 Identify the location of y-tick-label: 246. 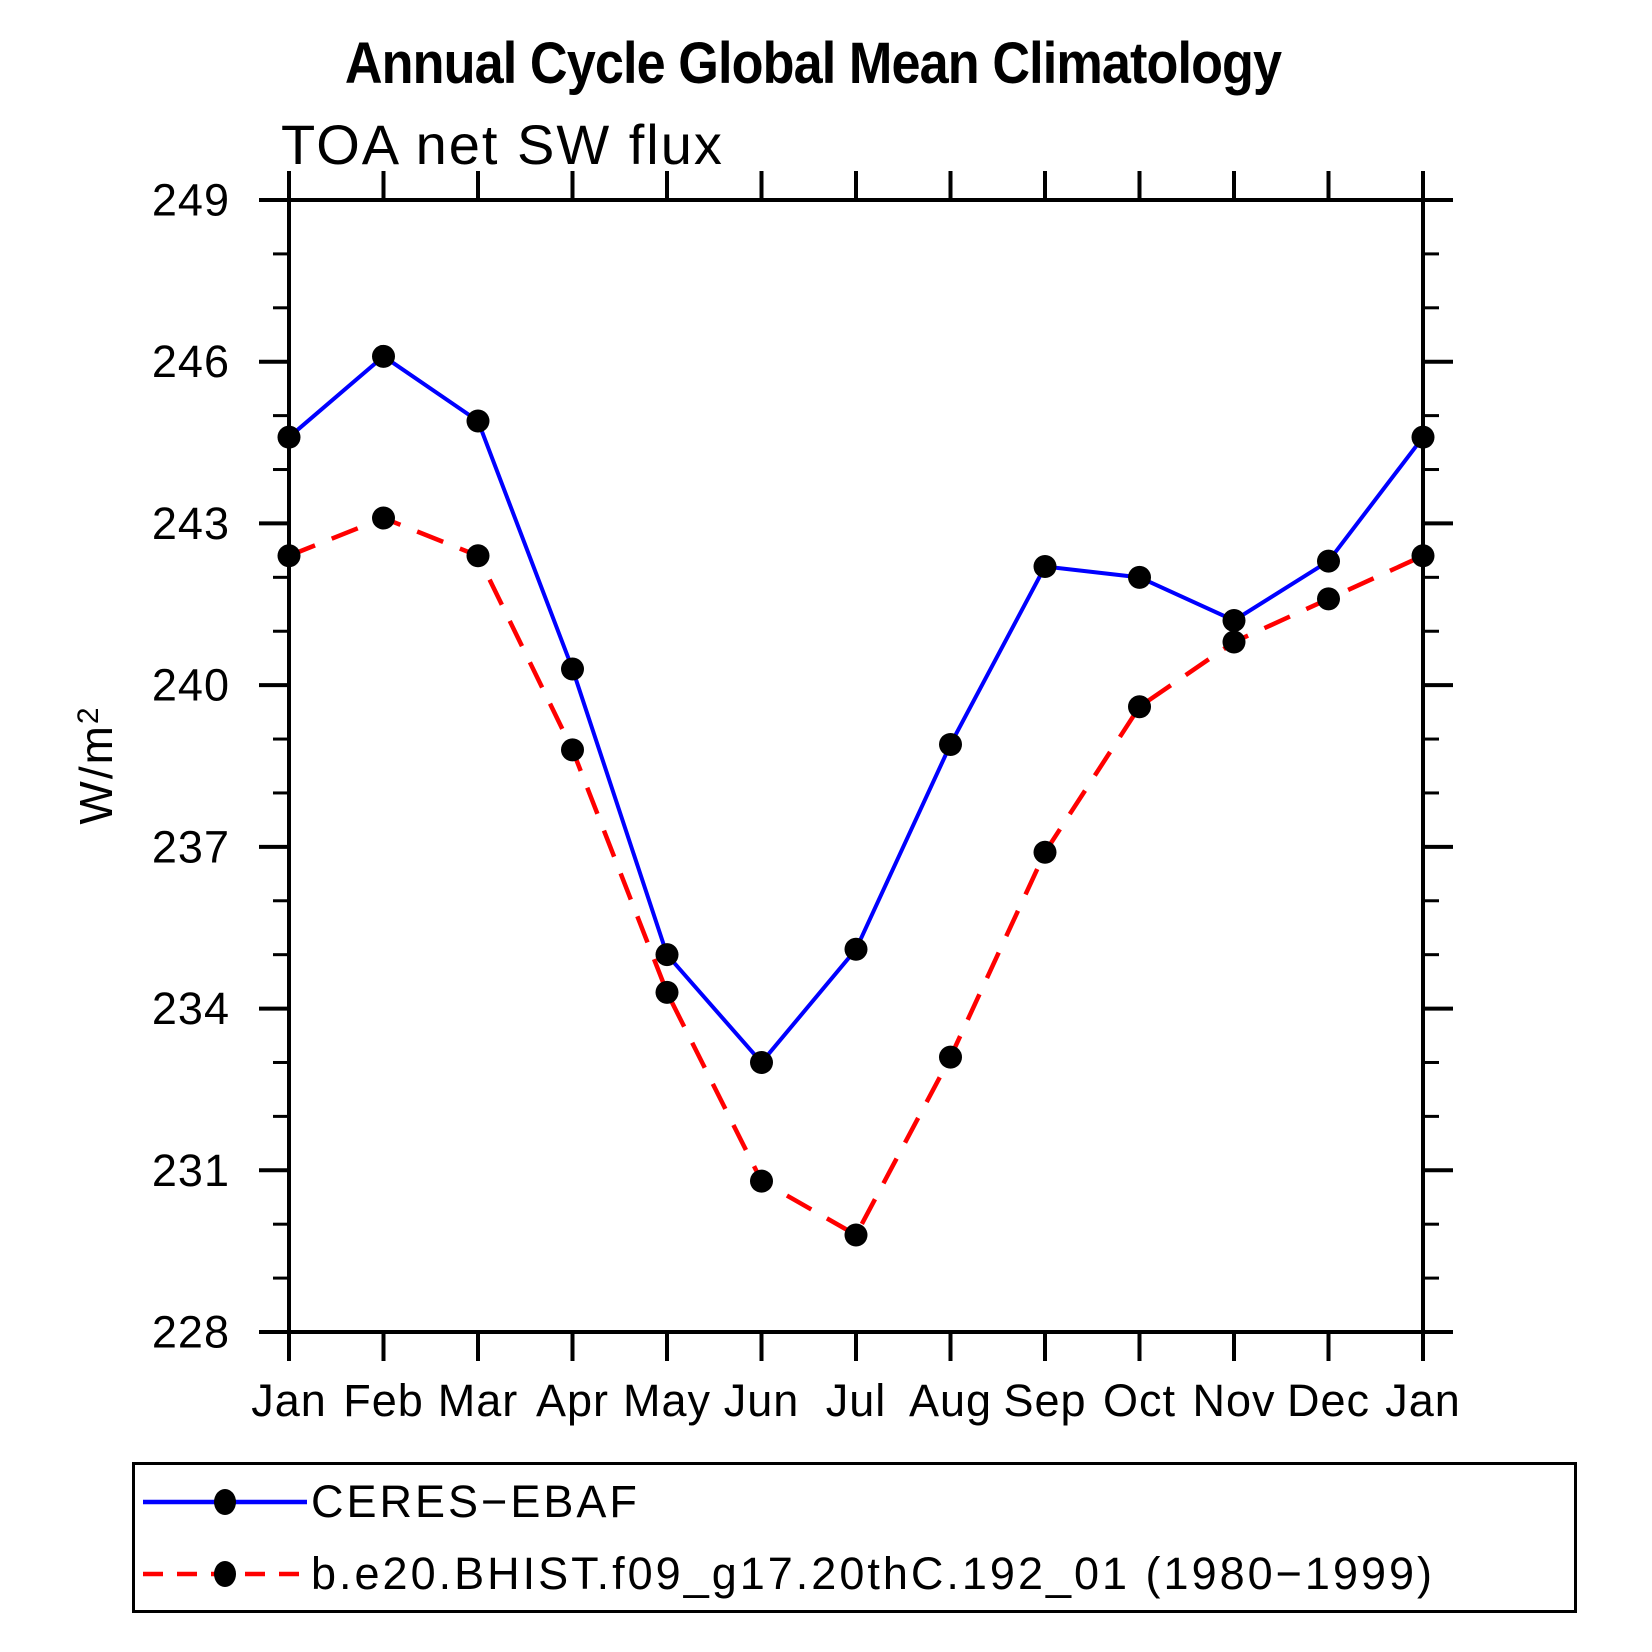
(191, 361).